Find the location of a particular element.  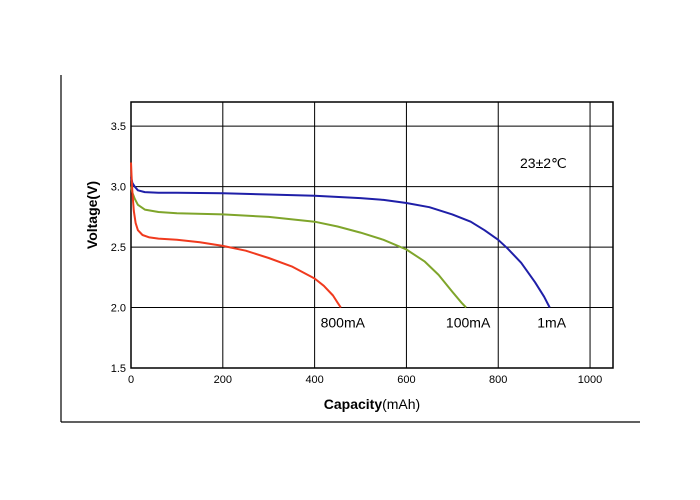

y-tick-label: 1.5 is located at coordinates (118, 369).